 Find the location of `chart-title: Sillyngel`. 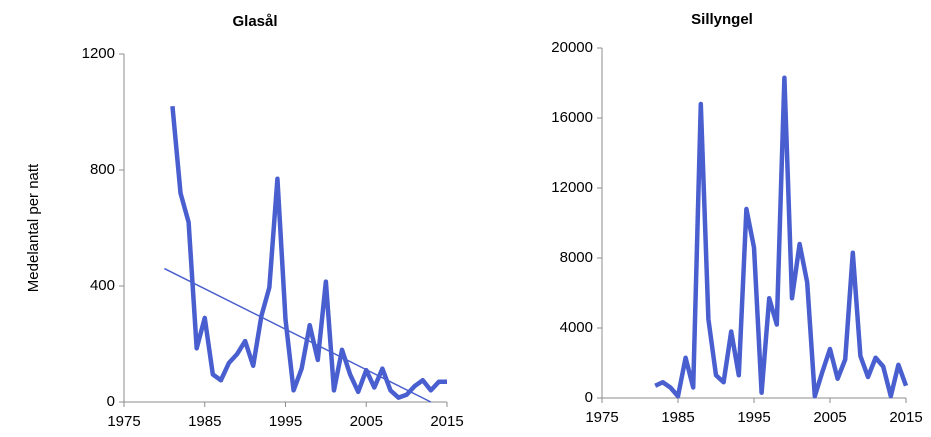

chart-title: Sillyngel is located at coordinates (722, 19).